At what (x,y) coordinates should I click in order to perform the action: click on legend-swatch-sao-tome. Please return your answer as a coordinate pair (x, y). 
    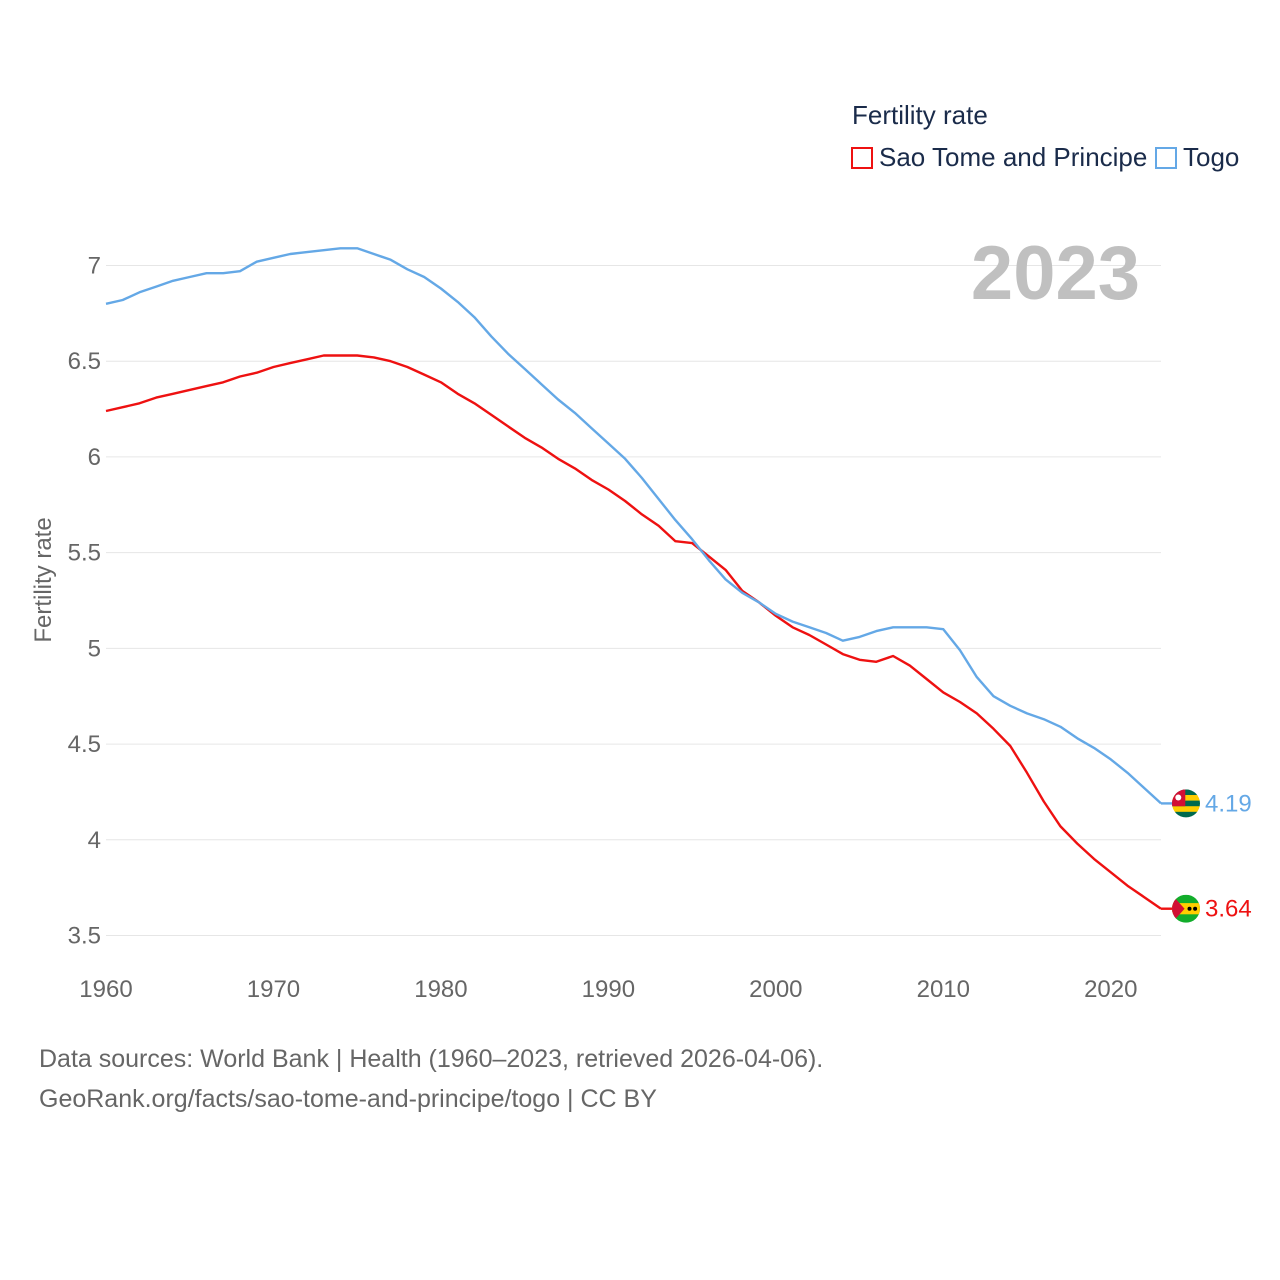
    Looking at the image, I should click on (862, 157).